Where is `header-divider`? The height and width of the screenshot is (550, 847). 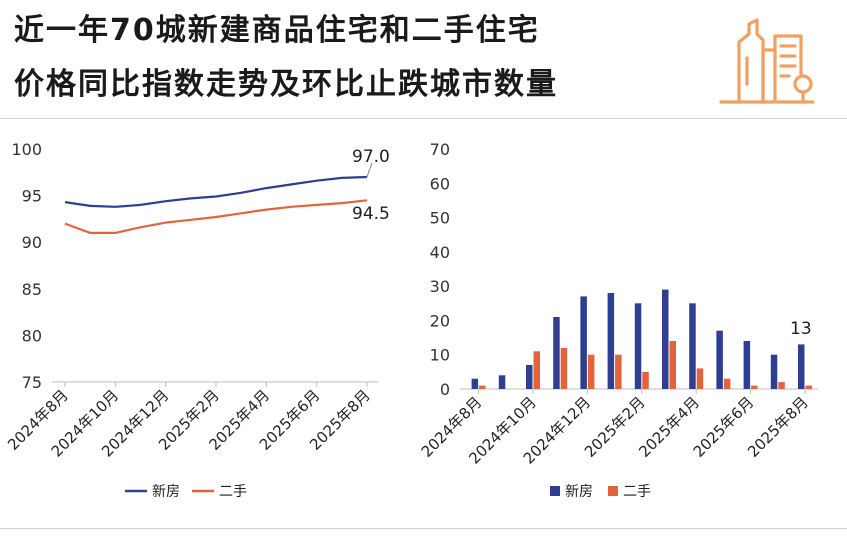
header-divider is located at coordinates (423, 118).